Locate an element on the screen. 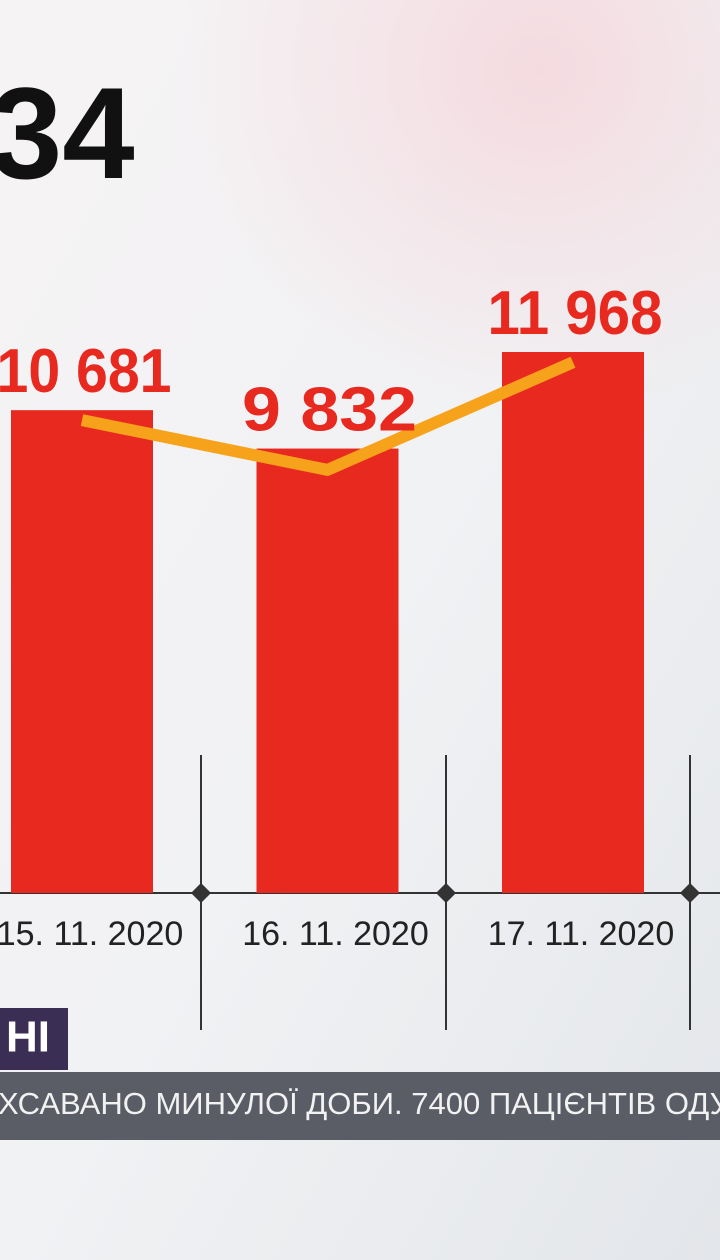 This screenshot has width=720, height=1260. x-tick-label: 16. 11. 2020 is located at coordinates (335, 934).